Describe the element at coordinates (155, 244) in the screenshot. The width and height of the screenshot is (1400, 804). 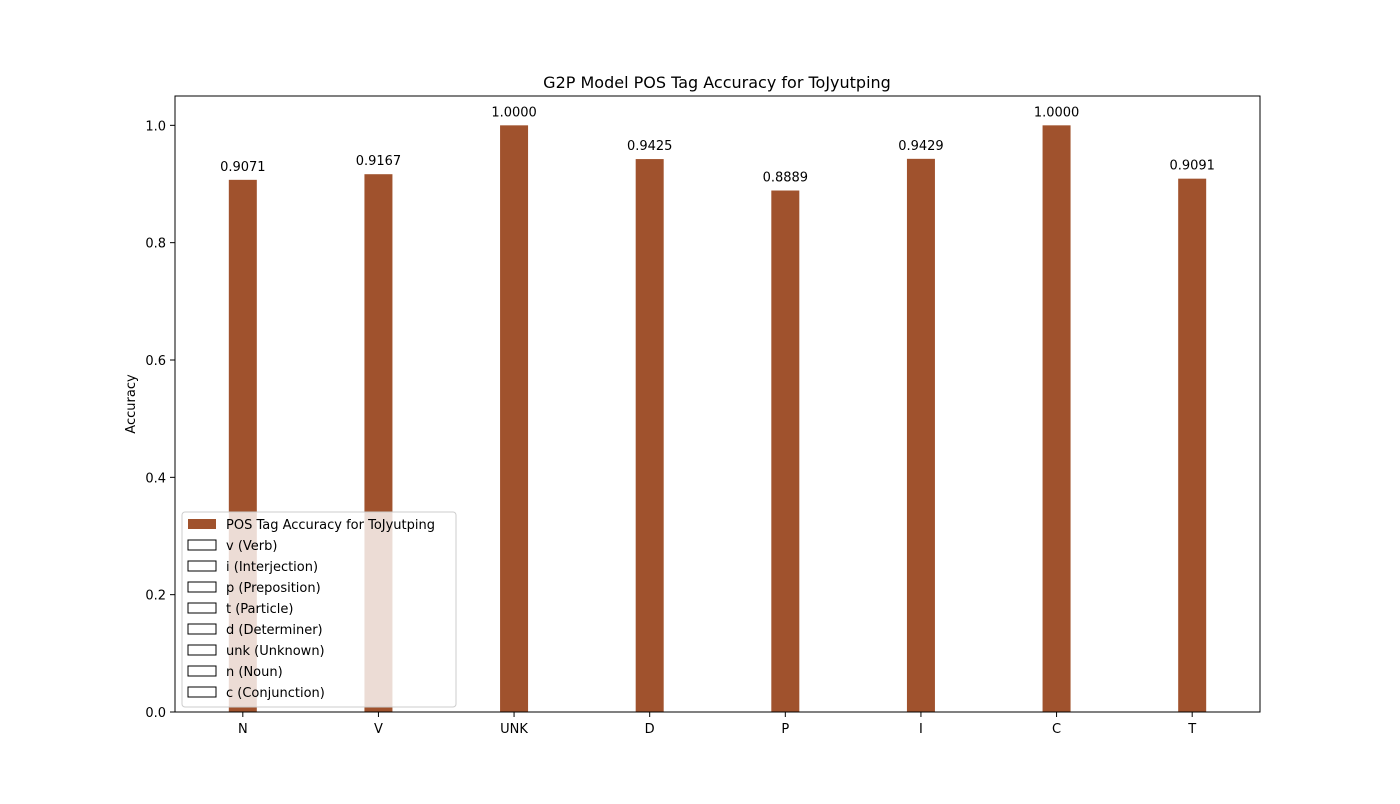
I see `y-tick-label: 0.8` at that location.